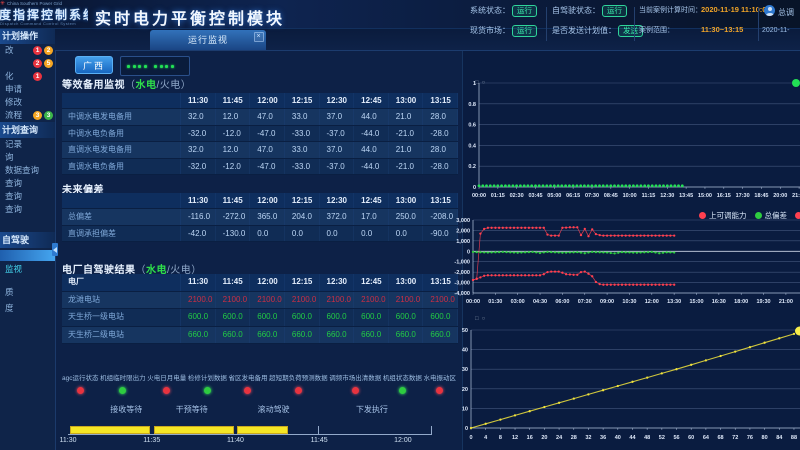 Image resolution: width=800 pixels, height=450 pixels. Describe the element at coordinates (83, 188) in the screenshot. I see `section-title-deviation: 未来偏差` at that location.